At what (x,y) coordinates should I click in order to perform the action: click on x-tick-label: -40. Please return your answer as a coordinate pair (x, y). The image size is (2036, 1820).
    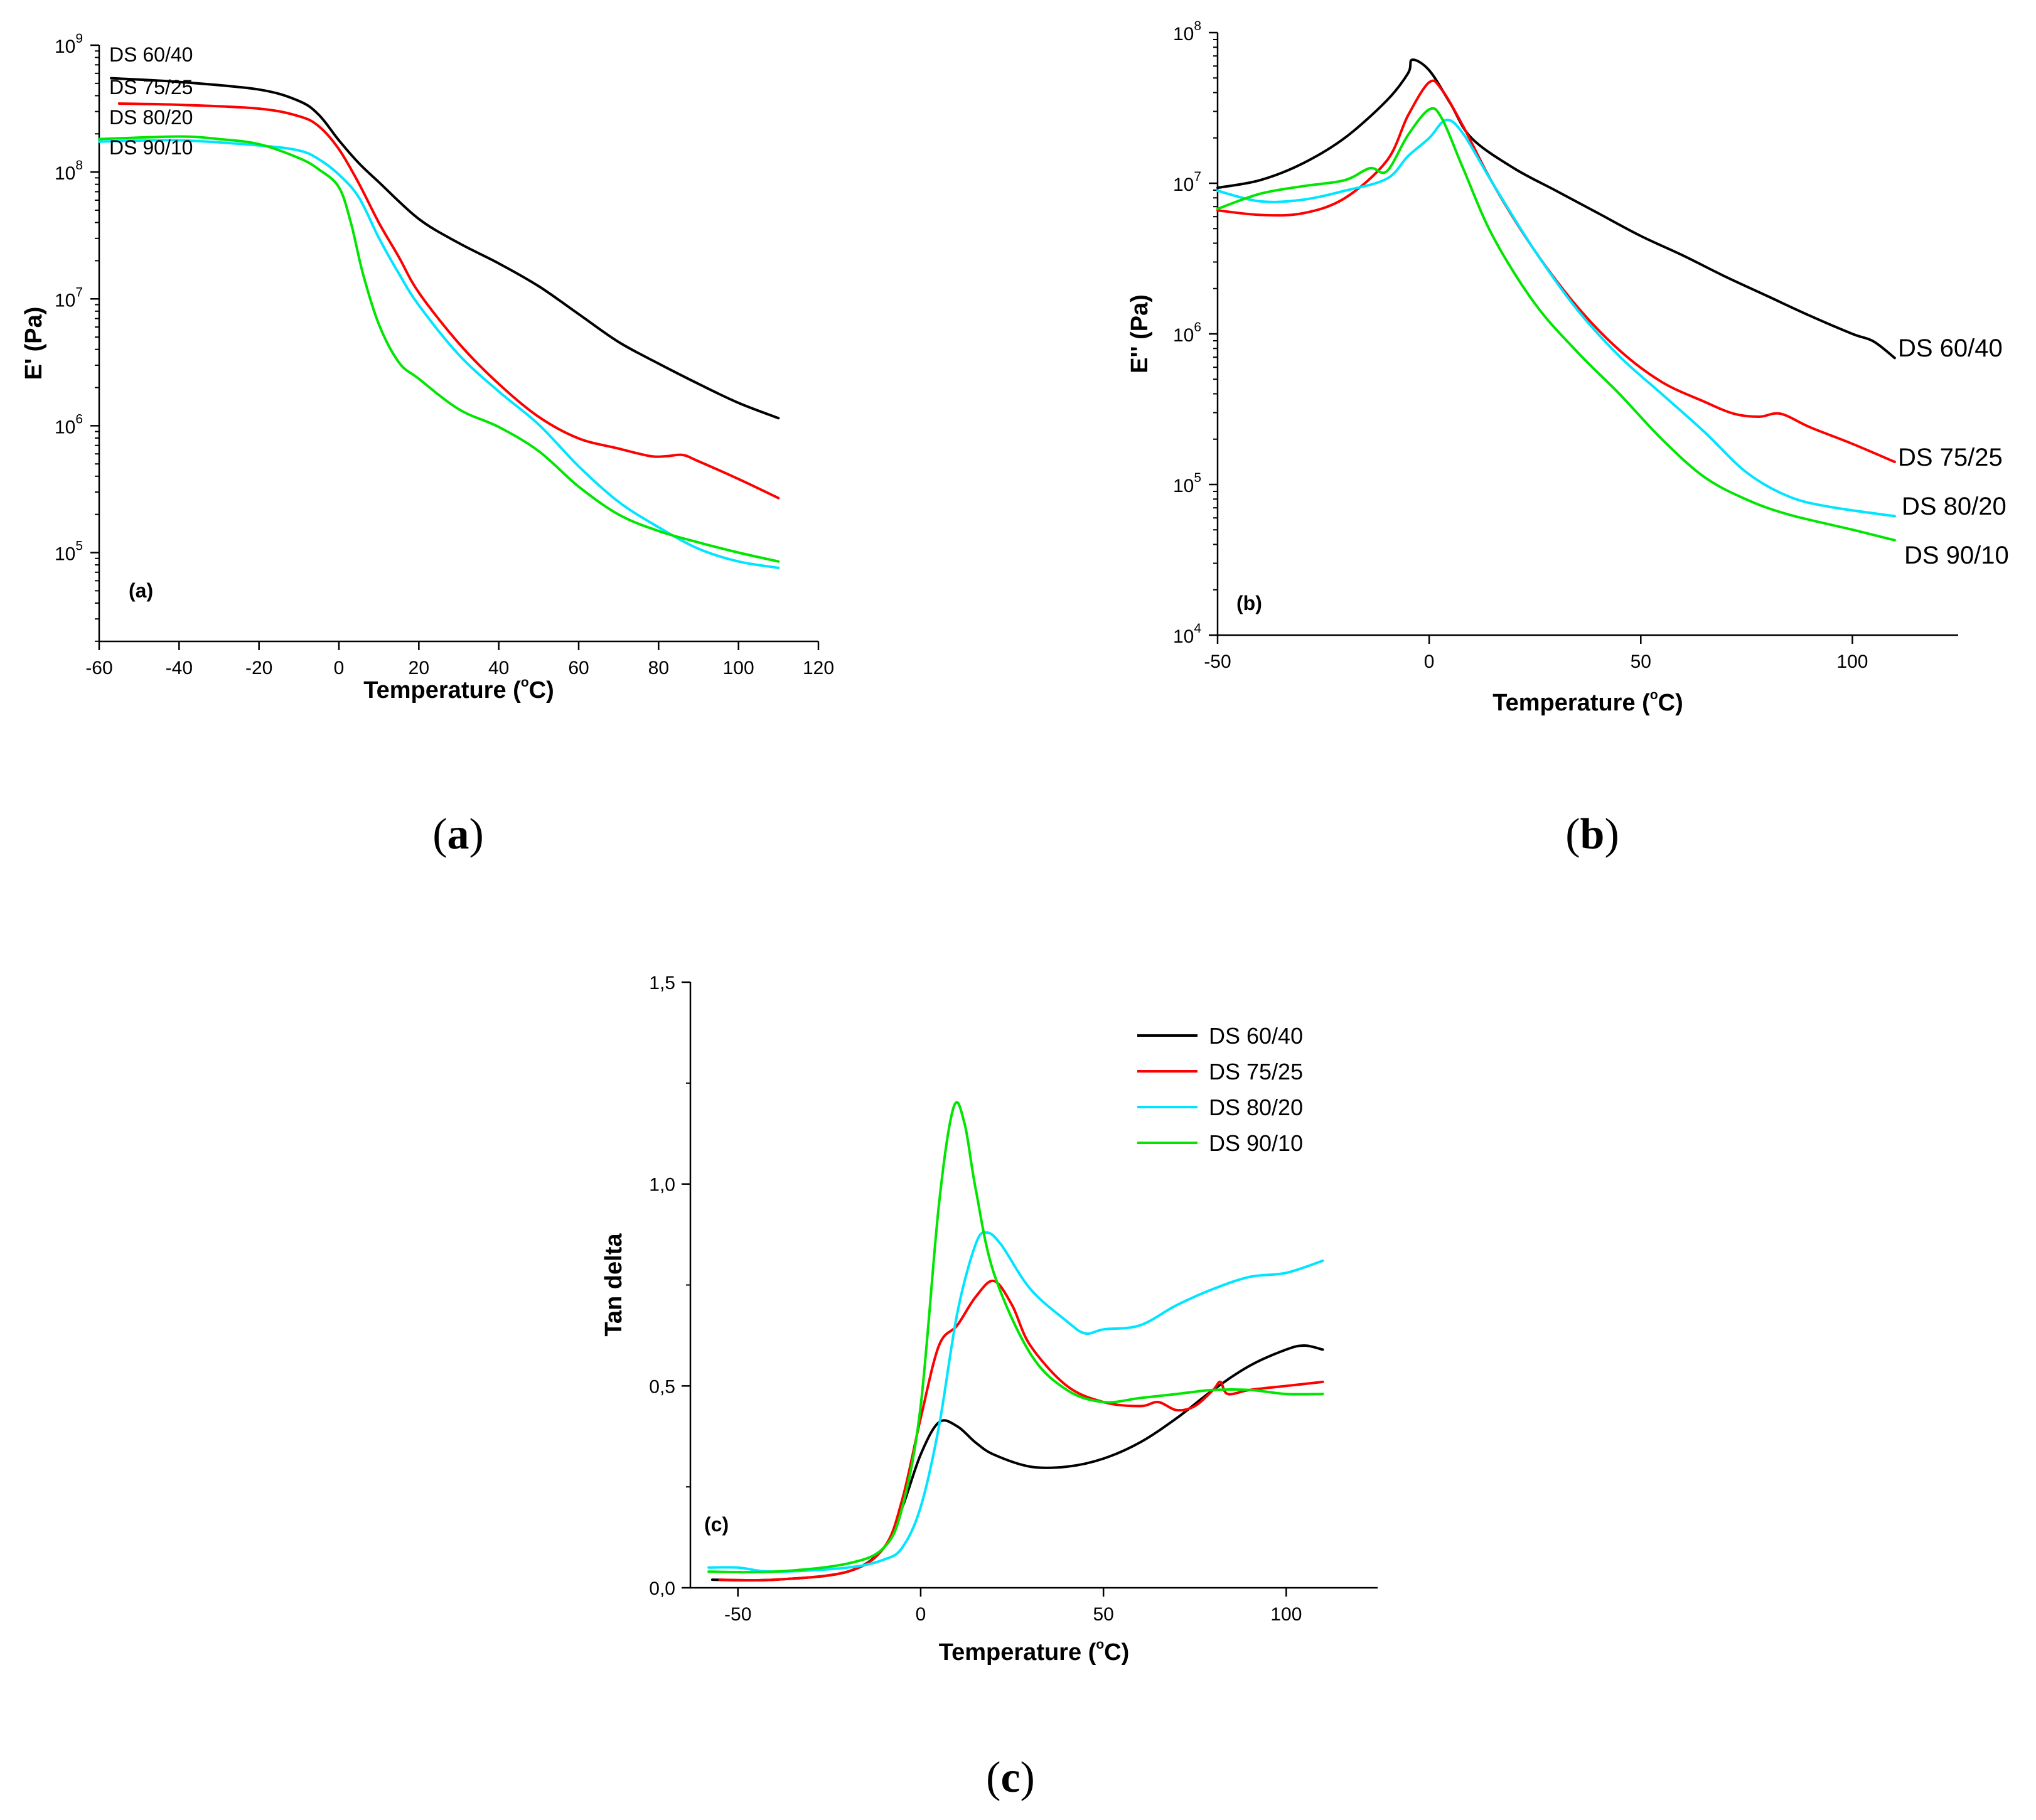
    Looking at the image, I should click on (180, 668).